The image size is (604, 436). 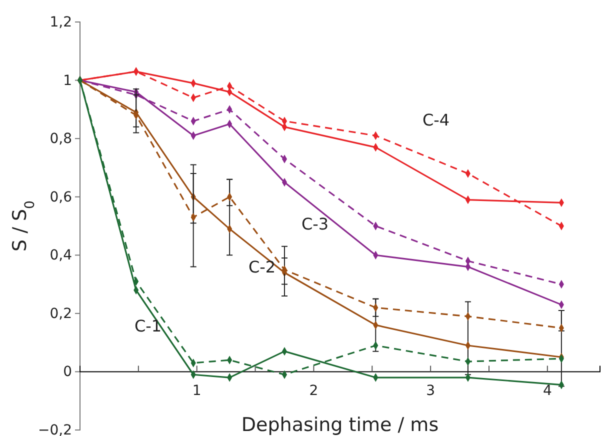 What do you see at coordinates (67, 80) in the screenshot?
I see `y-tick-label: 1` at bounding box center [67, 80].